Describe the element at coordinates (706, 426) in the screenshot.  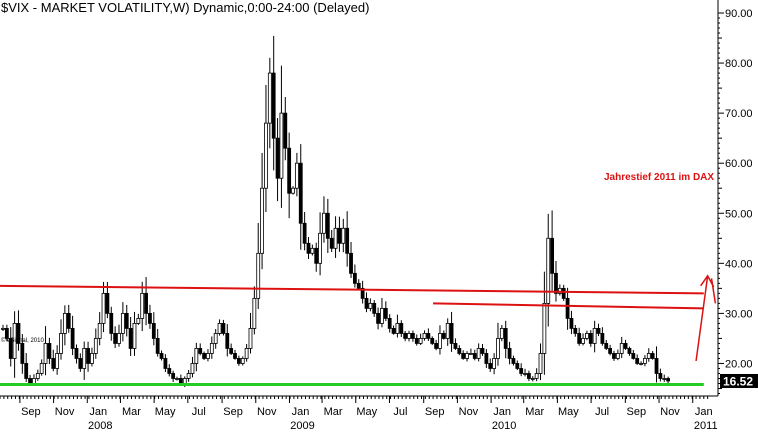
I see `year-label: 2011` at that location.